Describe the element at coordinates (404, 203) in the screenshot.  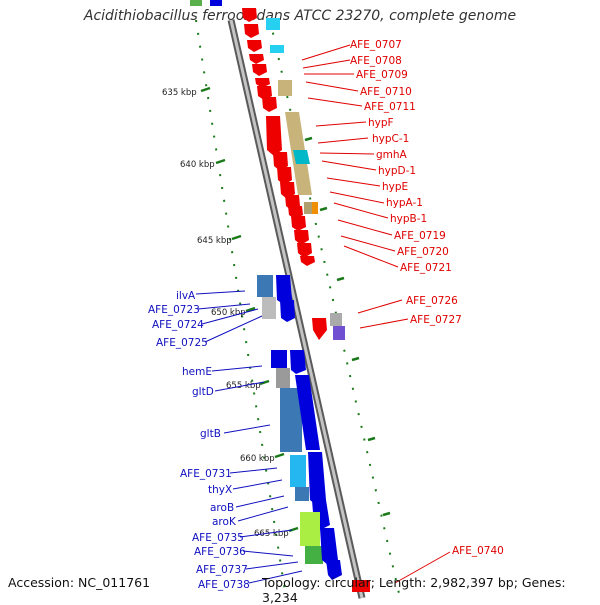
I see `gene-label: hypA-1` at that location.